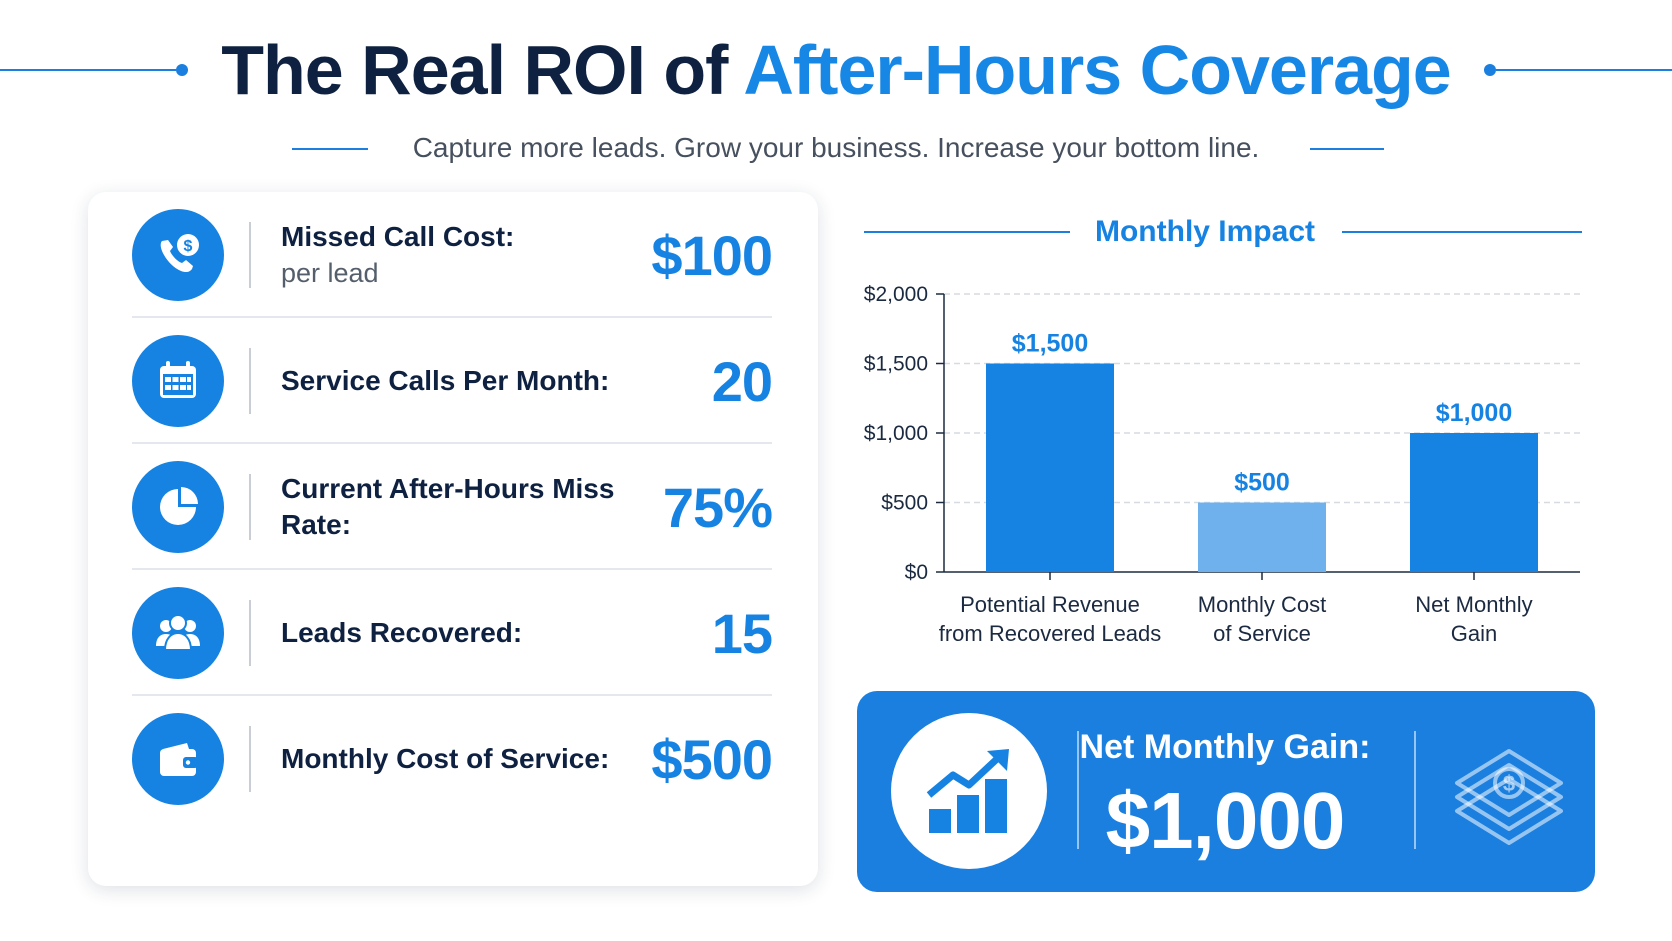 The width and height of the screenshot is (1672, 941). What do you see at coordinates (1584, 70) in the screenshot?
I see `title-line-right` at bounding box center [1584, 70].